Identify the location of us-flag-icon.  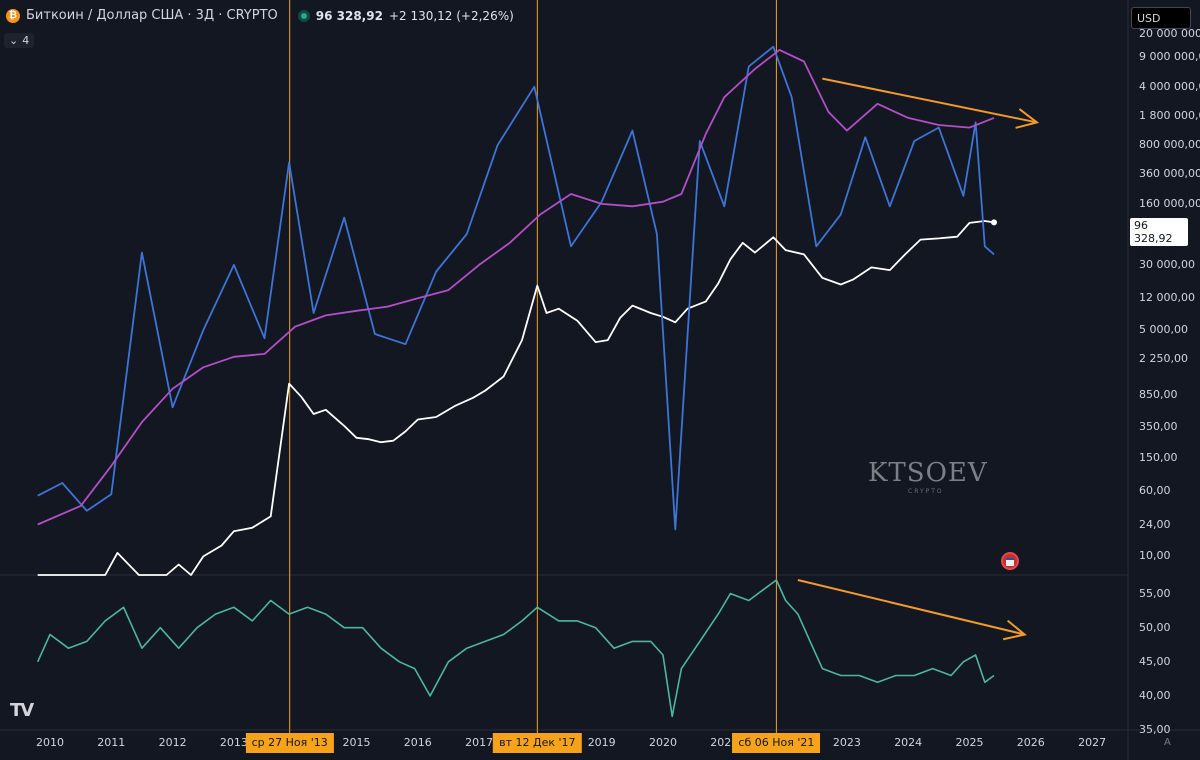
(1010, 561).